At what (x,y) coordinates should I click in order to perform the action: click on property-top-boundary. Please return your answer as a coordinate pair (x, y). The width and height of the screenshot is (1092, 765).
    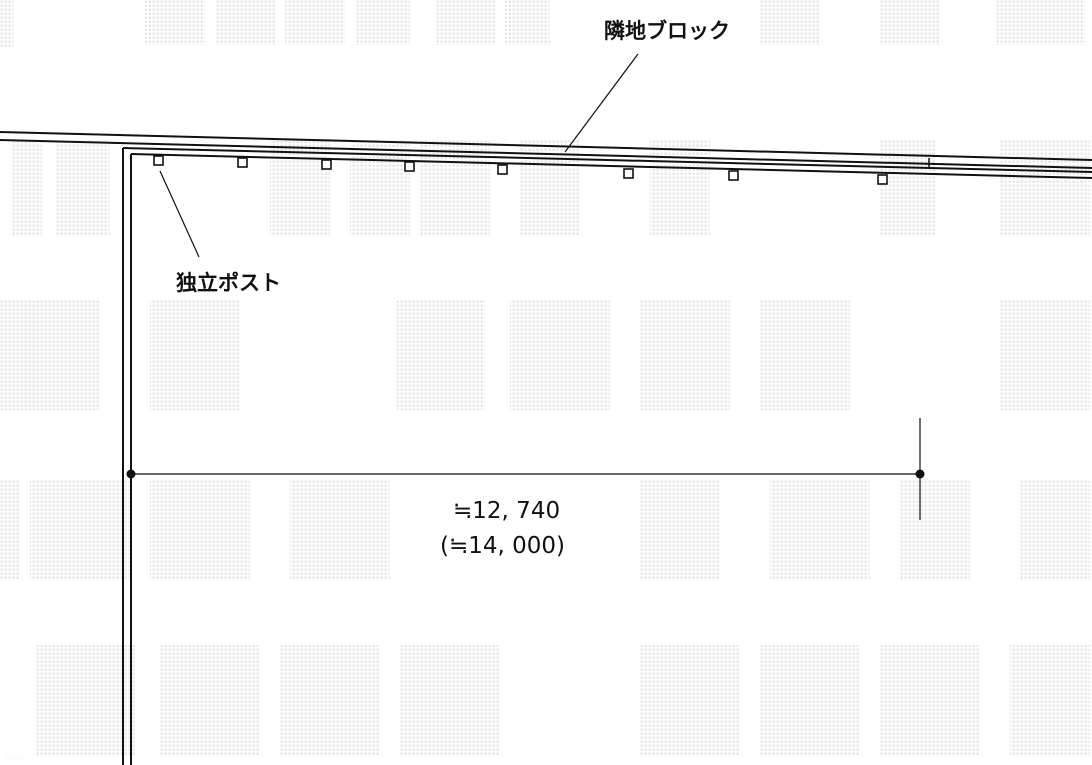
    Looking at the image, I should click on (607, 163).